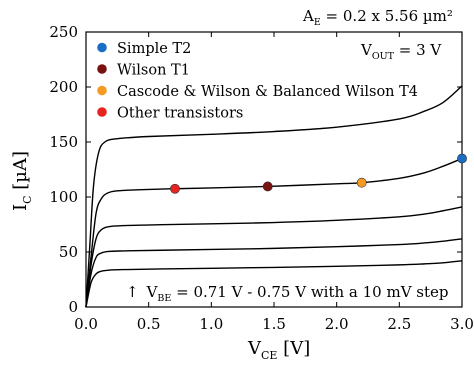 Image resolution: width=474 pixels, height=366 pixels. Describe the element at coordinates (318, 173) in the screenshot. I see `markers-group` at that location.